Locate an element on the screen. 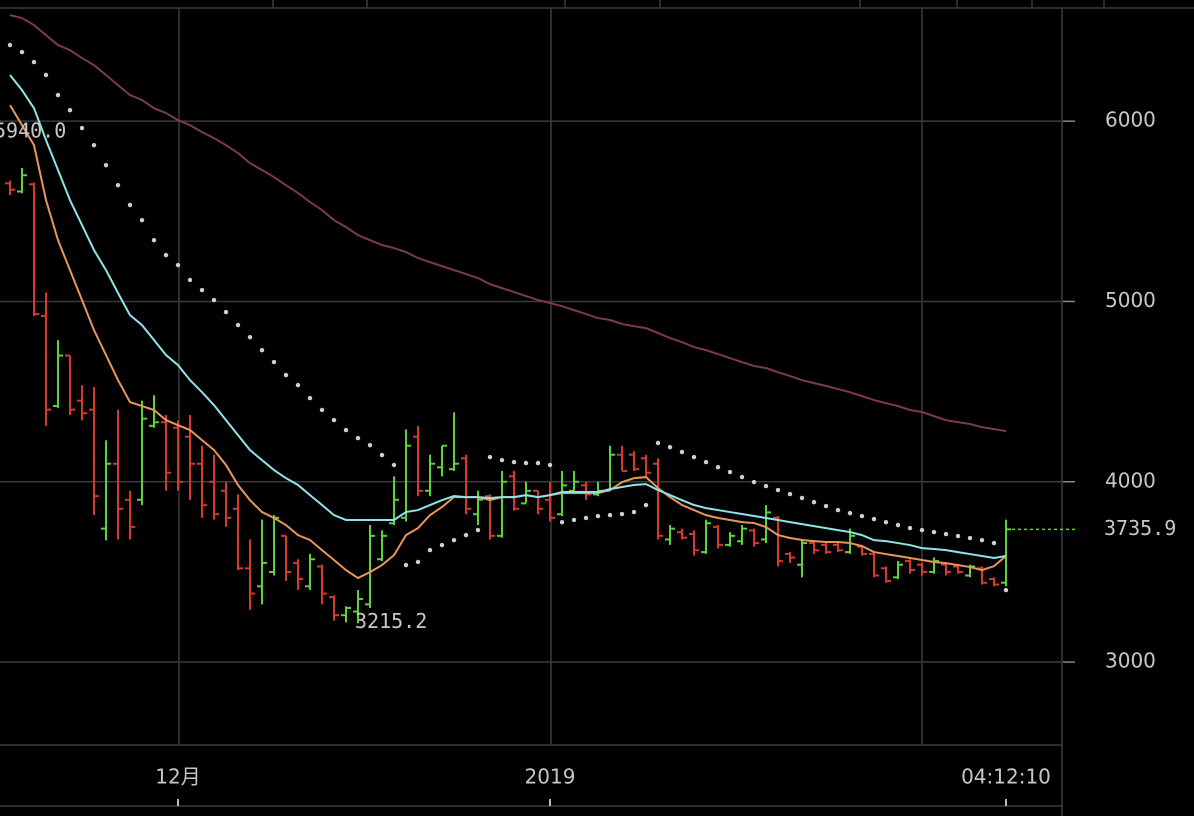 This screenshot has height=816, width=1194. x-tick-label: 04:12:10 is located at coordinates (1006, 777).